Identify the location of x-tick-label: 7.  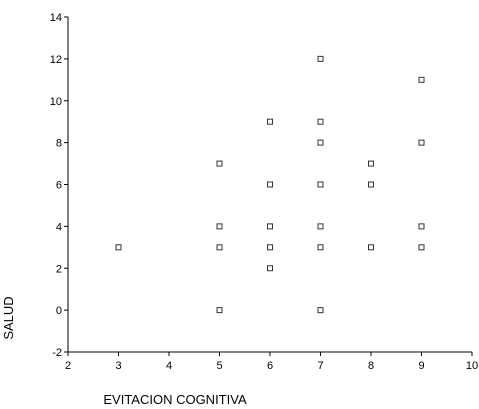
(320, 366).